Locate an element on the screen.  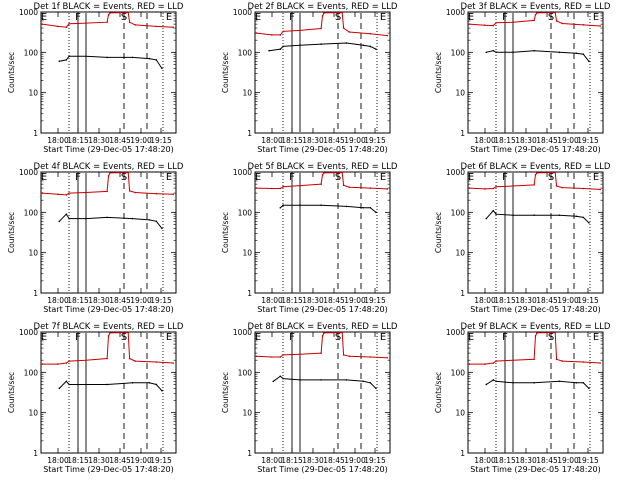
panel-title: Det 2f BLACK = Events, RED = LLD is located at coordinates (323, 7).